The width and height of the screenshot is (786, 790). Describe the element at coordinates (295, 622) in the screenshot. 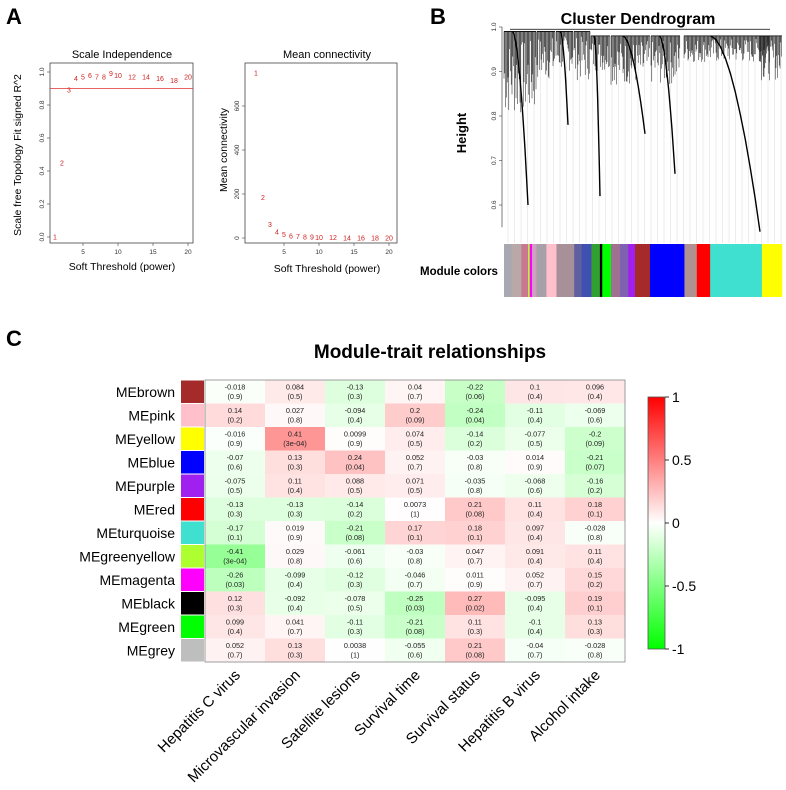

I see `cell-correlation: 0.041` at that location.